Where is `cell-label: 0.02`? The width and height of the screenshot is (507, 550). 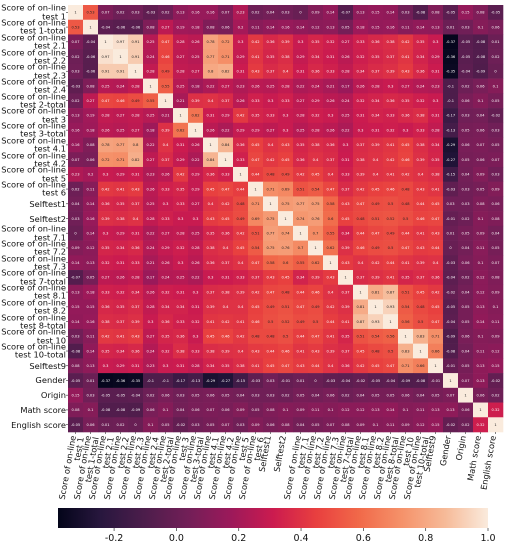
cell-label: 0.02 is located at coordinates (165, 13).